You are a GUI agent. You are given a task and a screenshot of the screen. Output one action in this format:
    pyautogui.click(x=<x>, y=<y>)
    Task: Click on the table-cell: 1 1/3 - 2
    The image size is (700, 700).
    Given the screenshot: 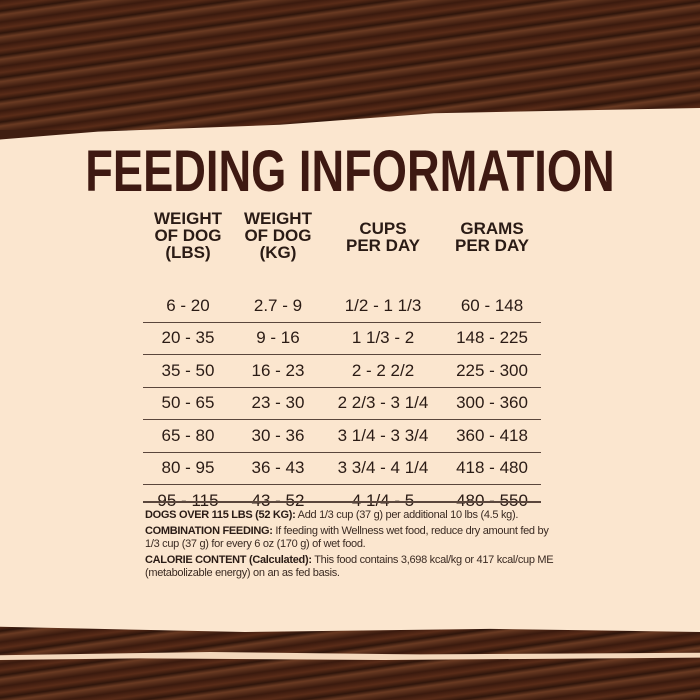 What is the action you would take?
    pyautogui.click(x=383, y=338)
    